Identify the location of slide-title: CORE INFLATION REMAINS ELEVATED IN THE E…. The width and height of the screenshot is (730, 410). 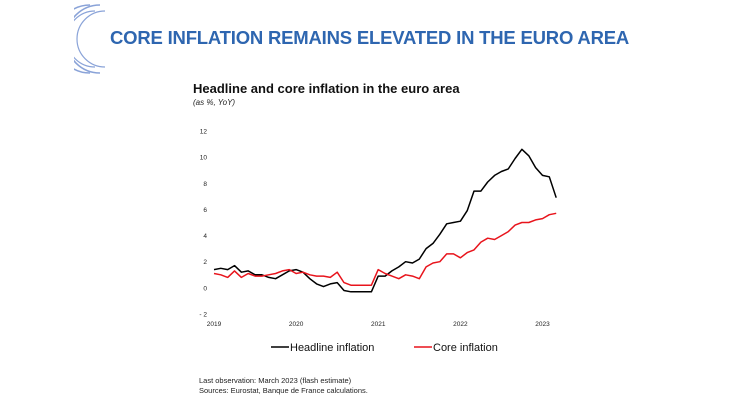
(370, 37).